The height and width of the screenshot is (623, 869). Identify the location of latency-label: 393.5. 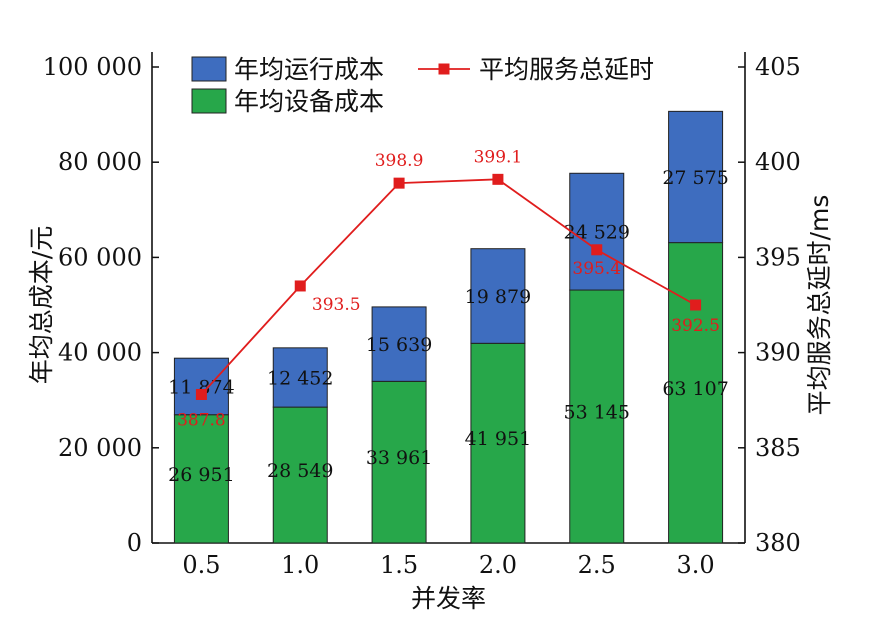
(336, 305).